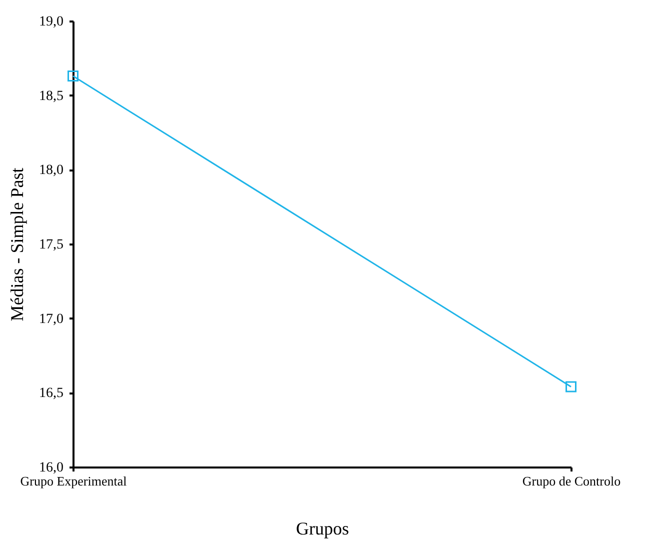 The width and height of the screenshot is (650, 547). What do you see at coordinates (51, 319) in the screenshot?
I see `y-tick-label: 17,0` at bounding box center [51, 319].